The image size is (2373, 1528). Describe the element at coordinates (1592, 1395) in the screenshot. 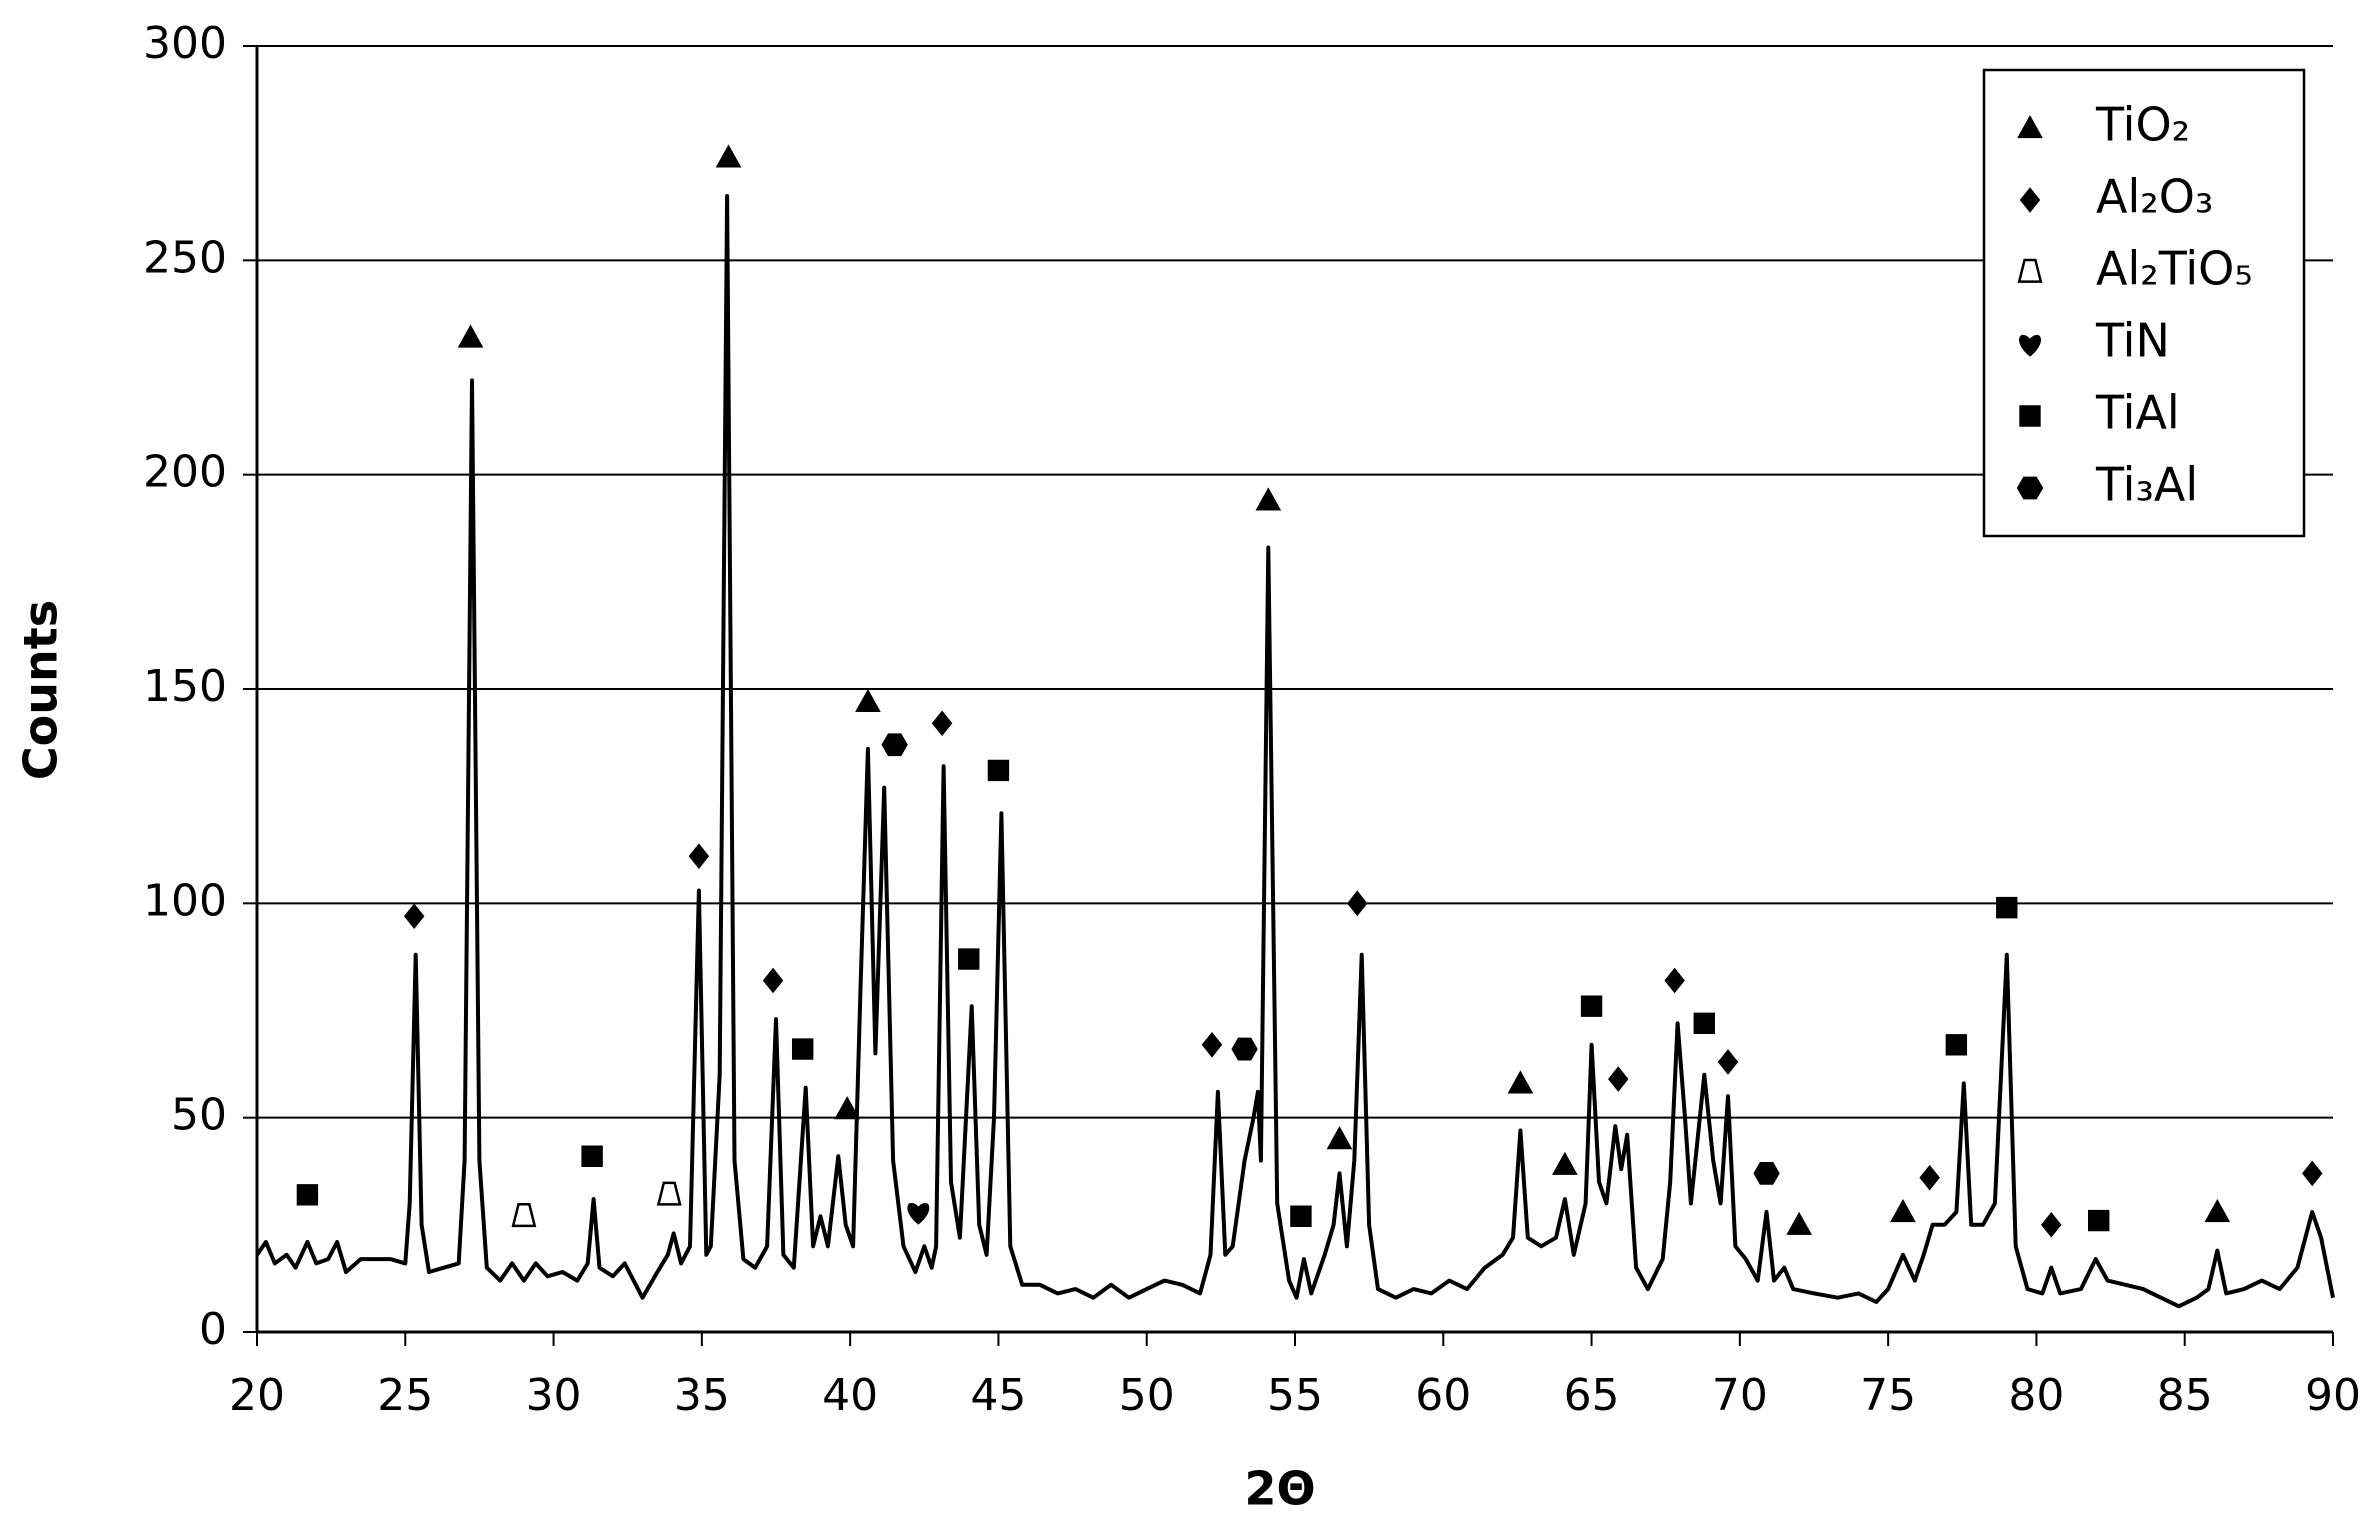

I see `x-tick-label: 65` at that location.